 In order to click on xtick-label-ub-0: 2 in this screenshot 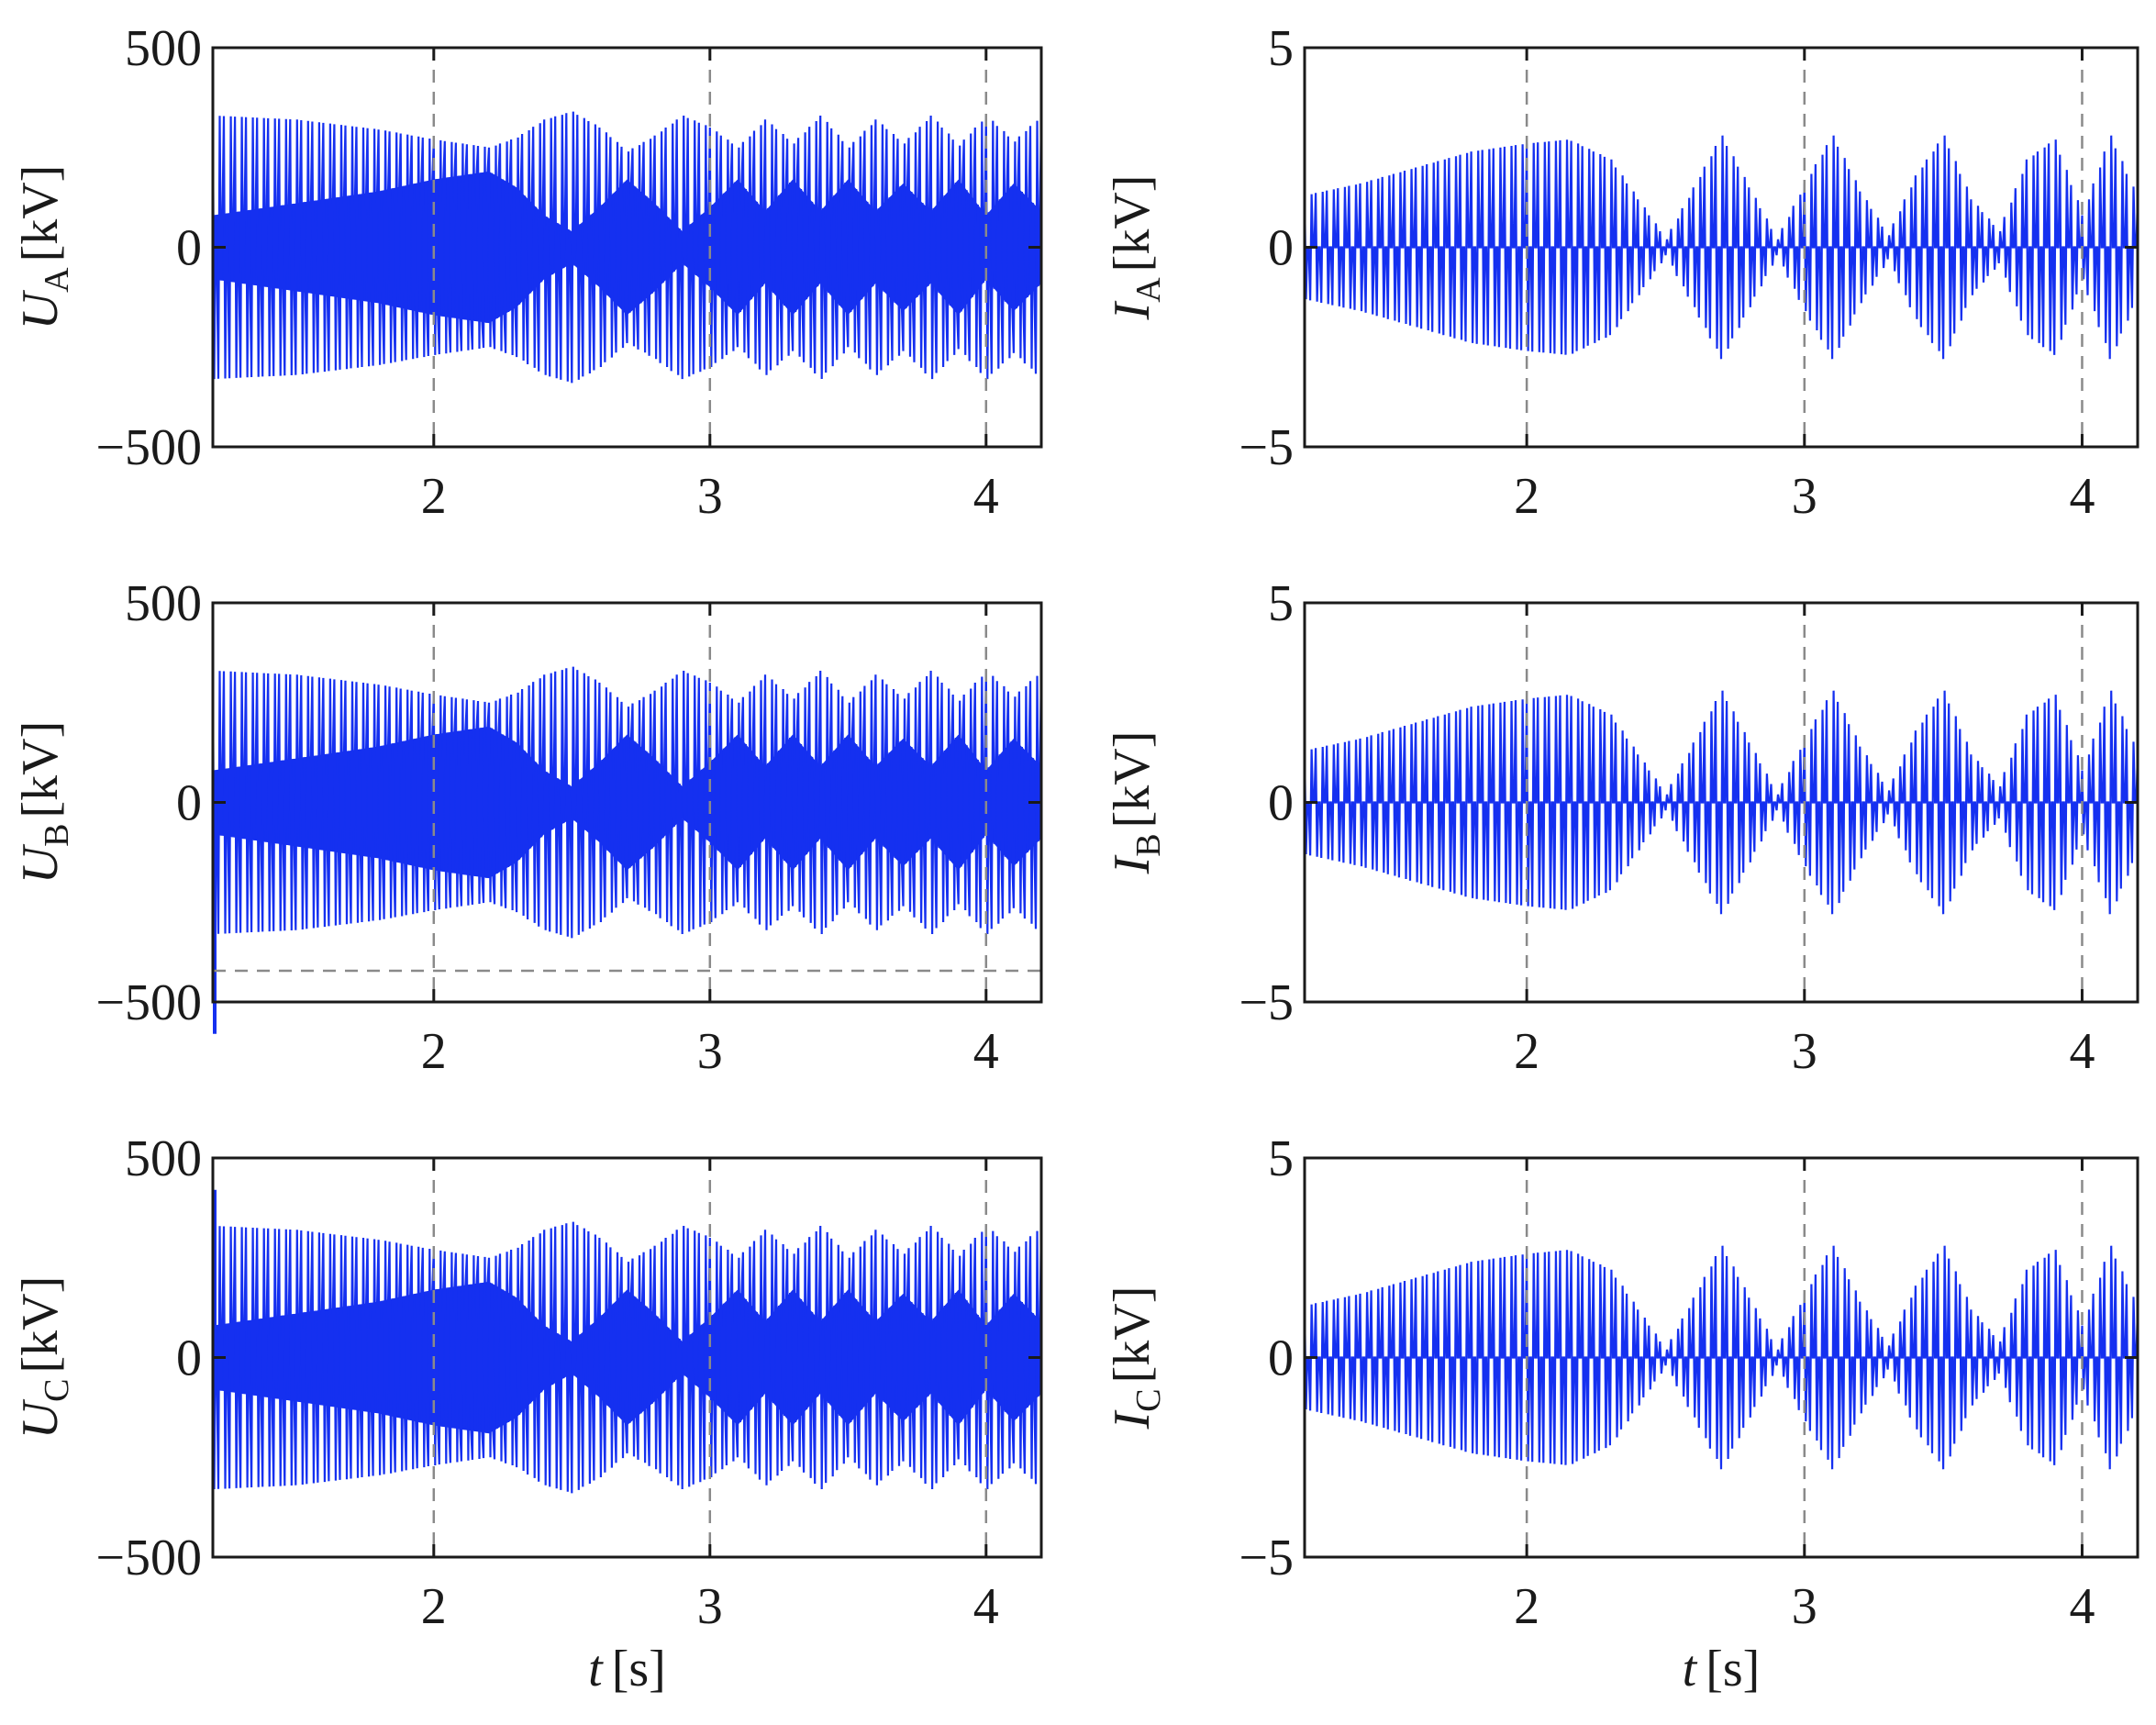, I will do `click(434, 1051)`.